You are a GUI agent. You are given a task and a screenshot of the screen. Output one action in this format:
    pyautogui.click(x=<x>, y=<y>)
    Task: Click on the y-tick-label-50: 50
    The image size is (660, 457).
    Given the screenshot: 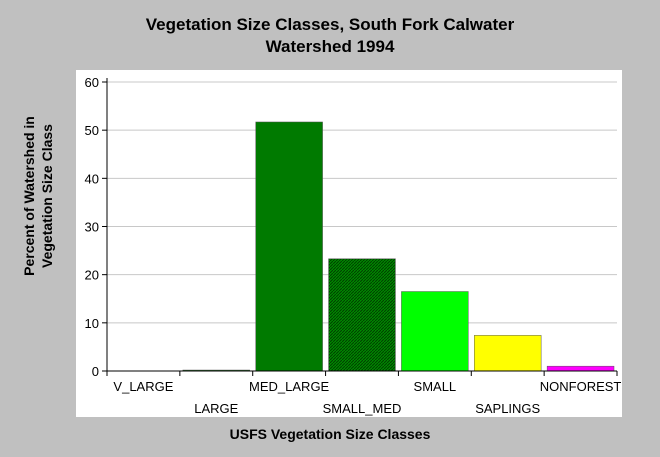 What is the action you would take?
    pyautogui.click(x=92, y=130)
    